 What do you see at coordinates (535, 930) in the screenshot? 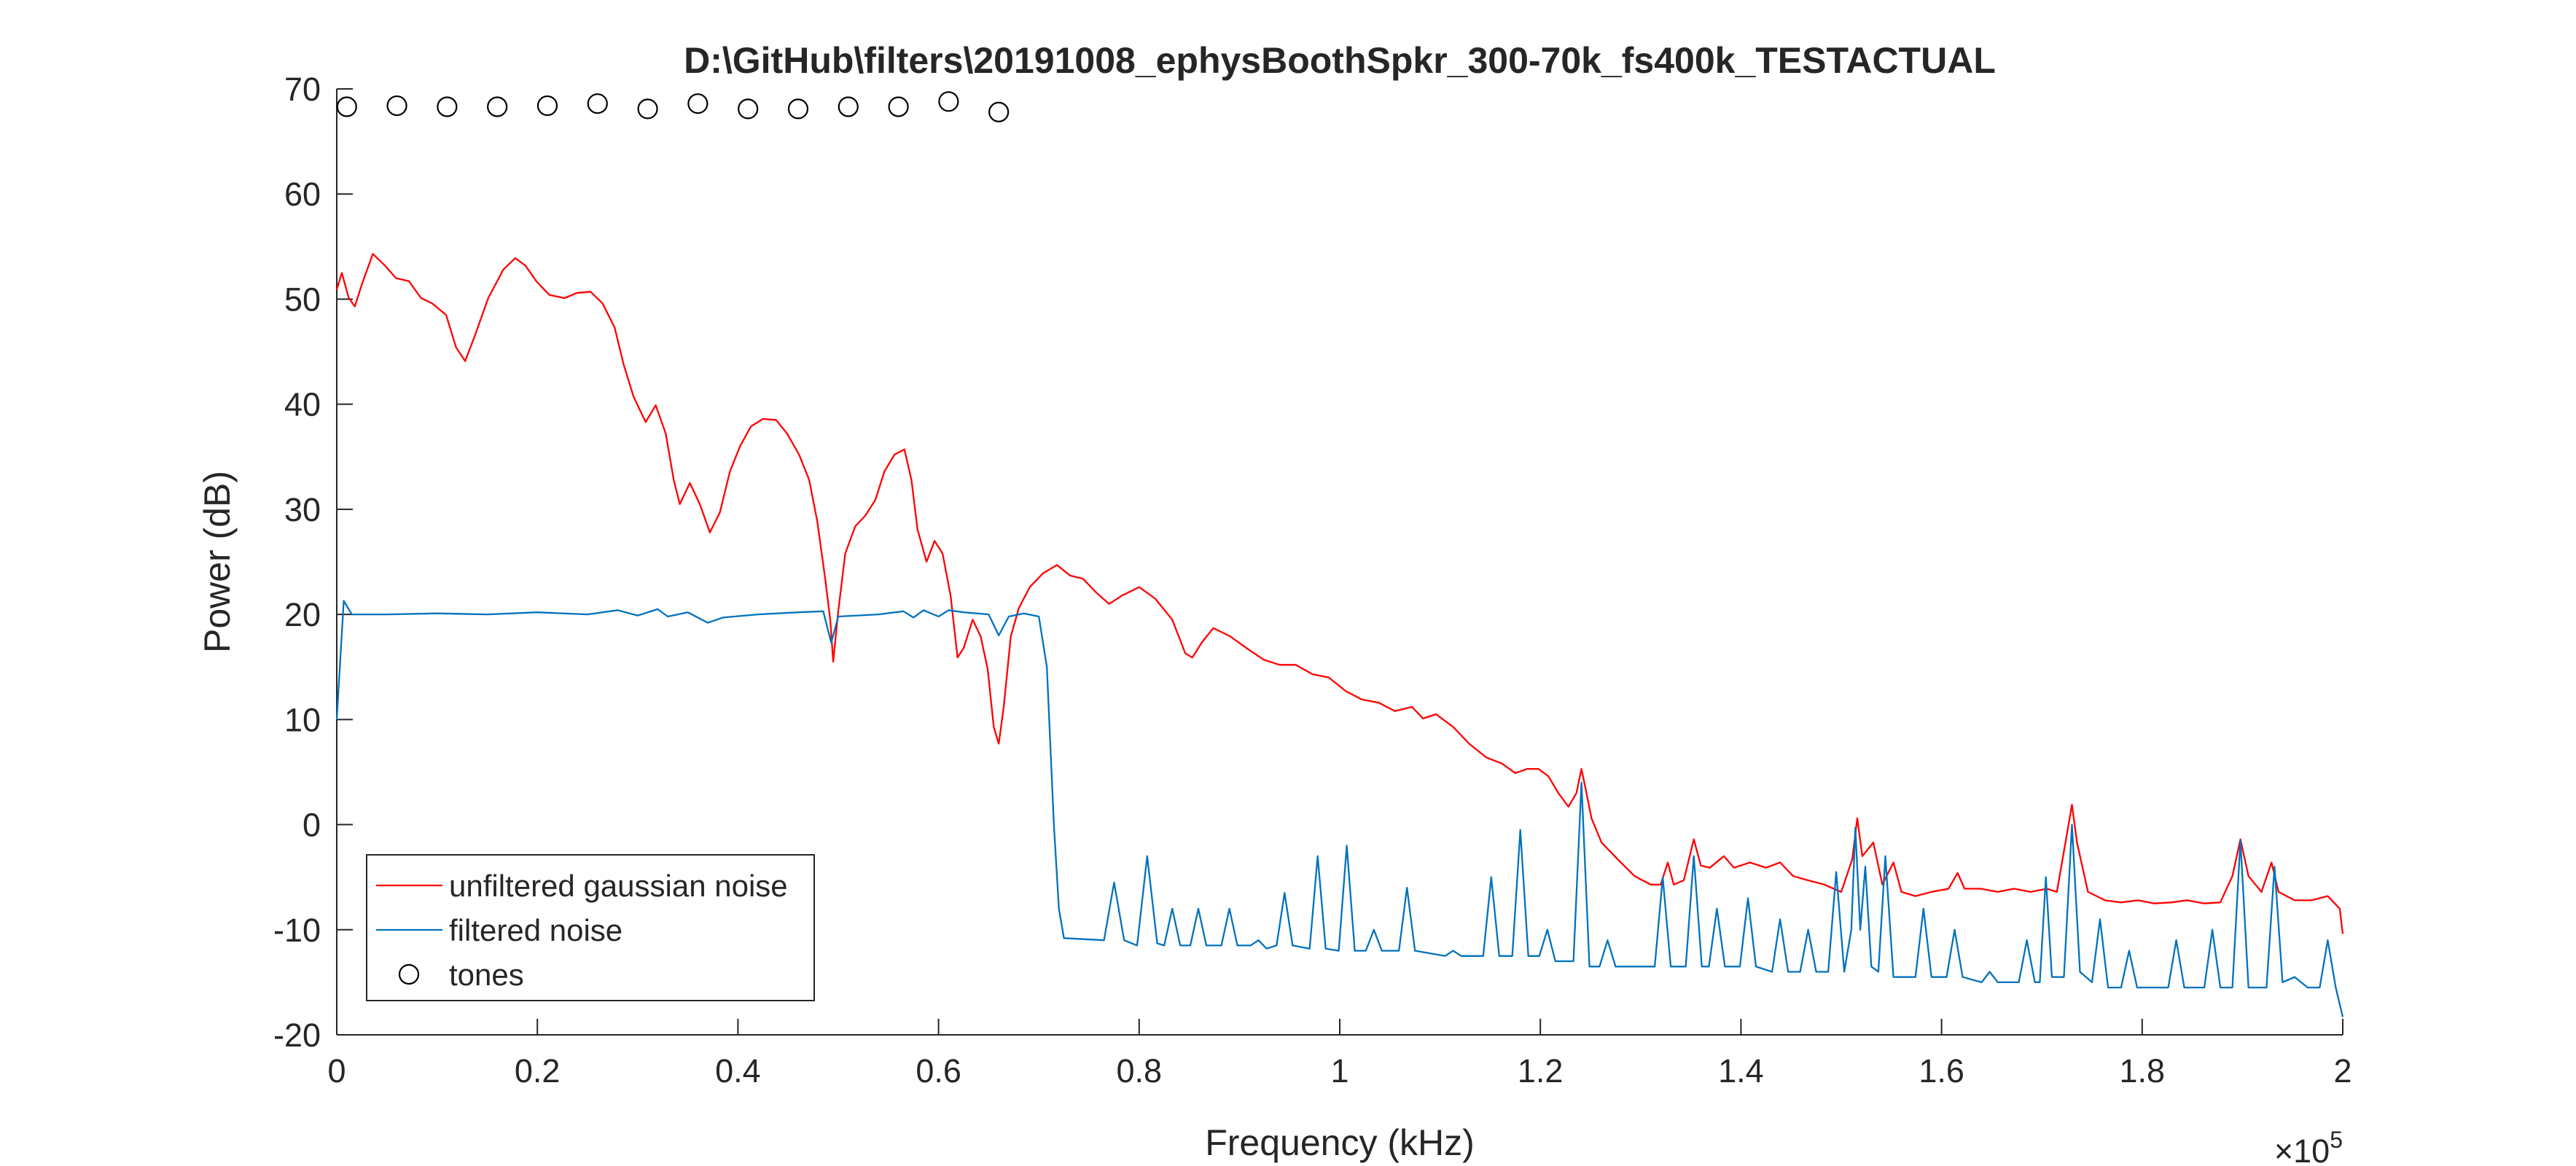
I see `legend-label: filtered noise` at bounding box center [535, 930].